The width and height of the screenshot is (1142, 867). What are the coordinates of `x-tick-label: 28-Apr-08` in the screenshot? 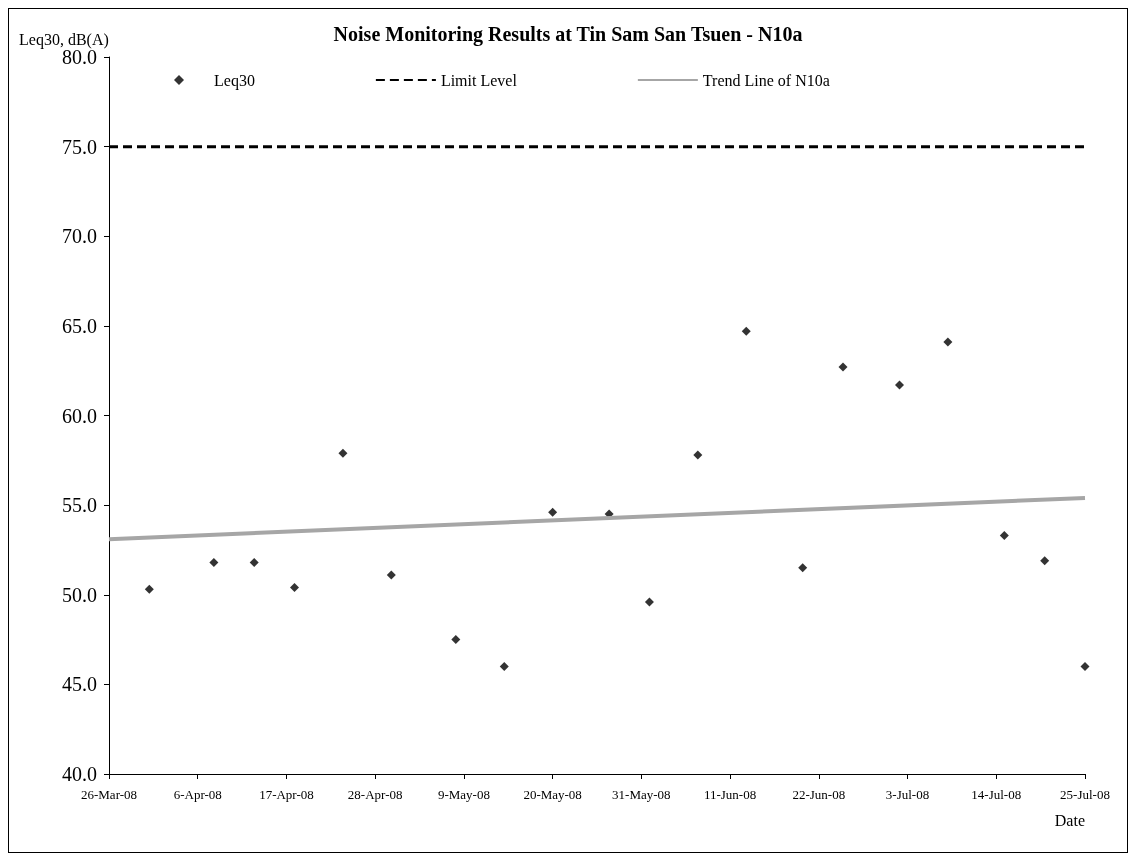 It's located at (375, 794).